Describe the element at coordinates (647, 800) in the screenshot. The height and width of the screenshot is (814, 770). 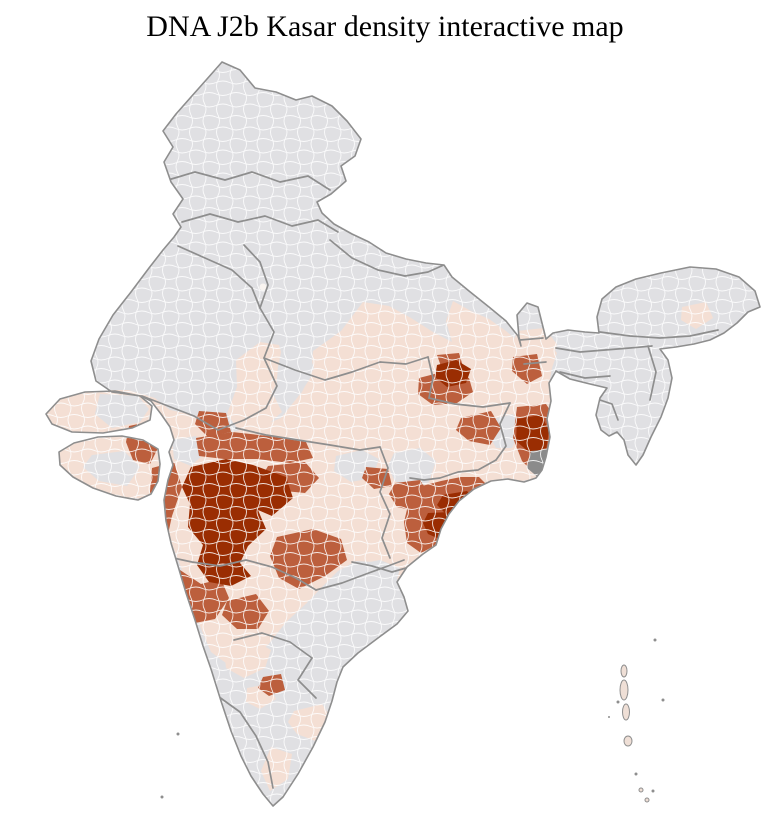
I see `island-great-nicobar` at that location.